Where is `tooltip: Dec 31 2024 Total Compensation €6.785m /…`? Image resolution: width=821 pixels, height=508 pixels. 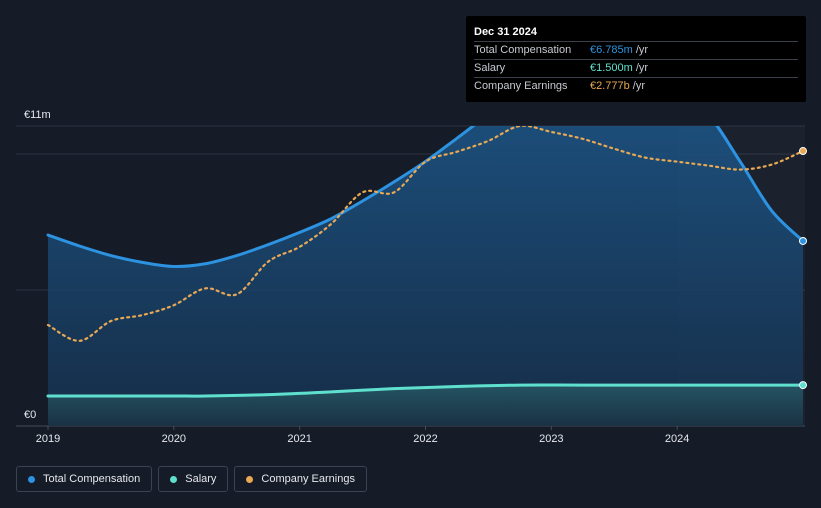 tooltip: Dec 31 2024 Total Compensation €6.785m /… is located at coordinates (636, 59).